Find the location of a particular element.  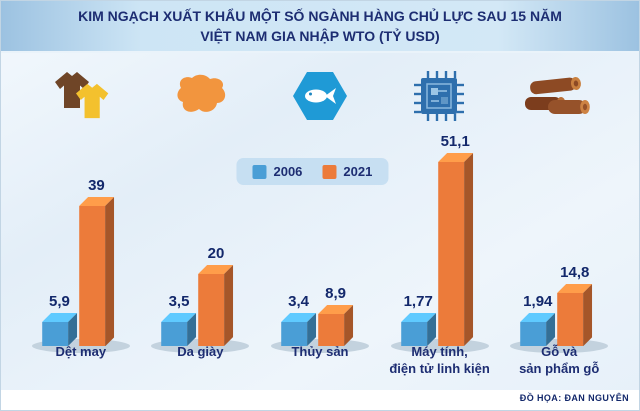

value-label: 3,4 is located at coordinates (299, 301).